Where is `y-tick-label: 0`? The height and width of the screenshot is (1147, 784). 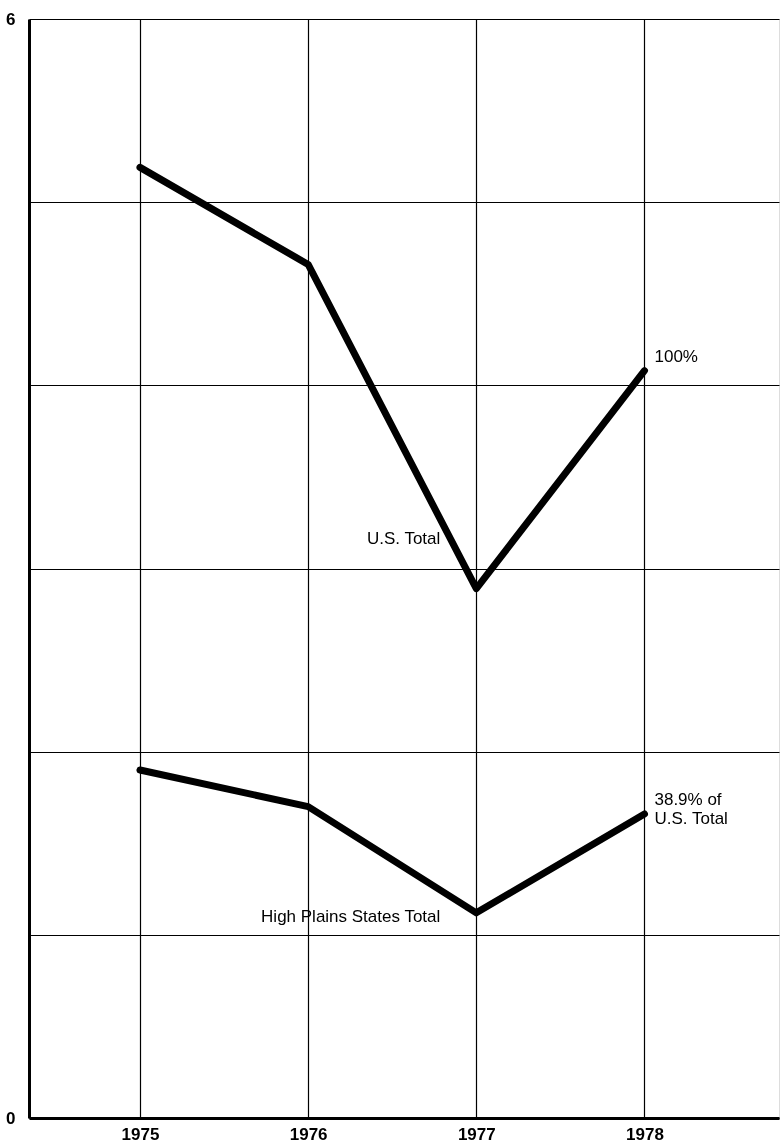
y-tick-label: 0 is located at coordinates (11, 1118).